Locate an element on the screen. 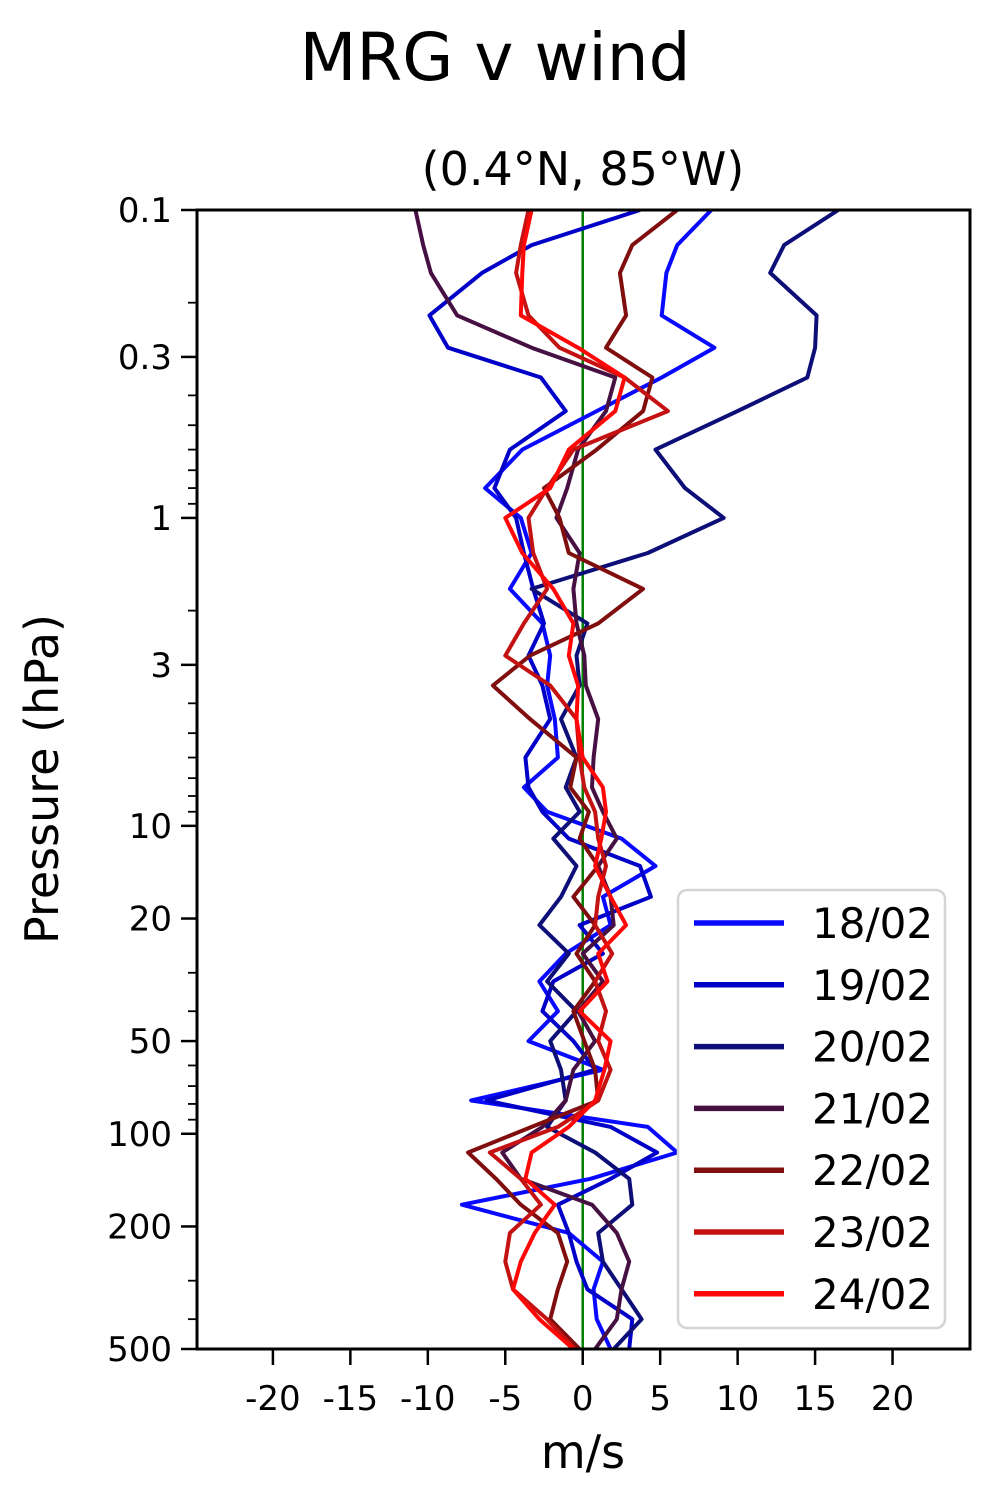 Image resolution: width=990 pixels, height=1500 pixels. y-tick-label: 100 is located at coordinates (139, 1135).